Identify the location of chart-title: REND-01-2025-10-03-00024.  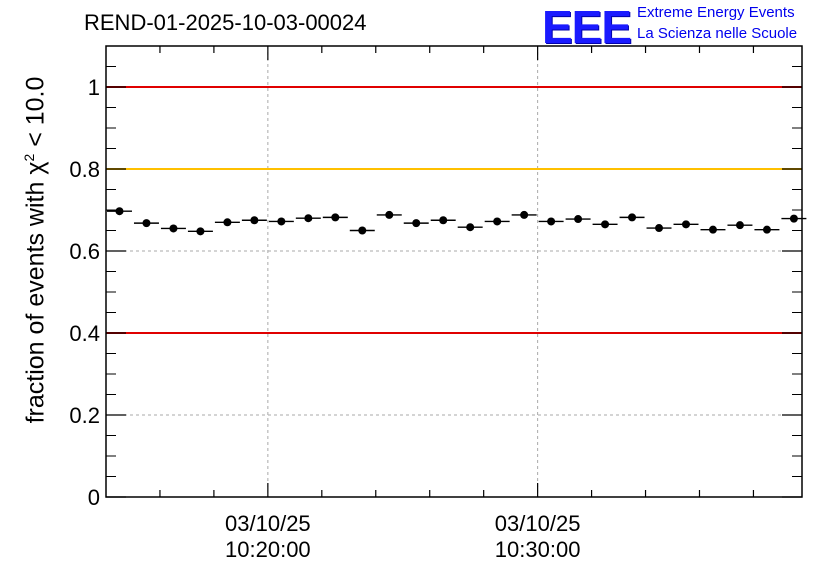
(225, 22).